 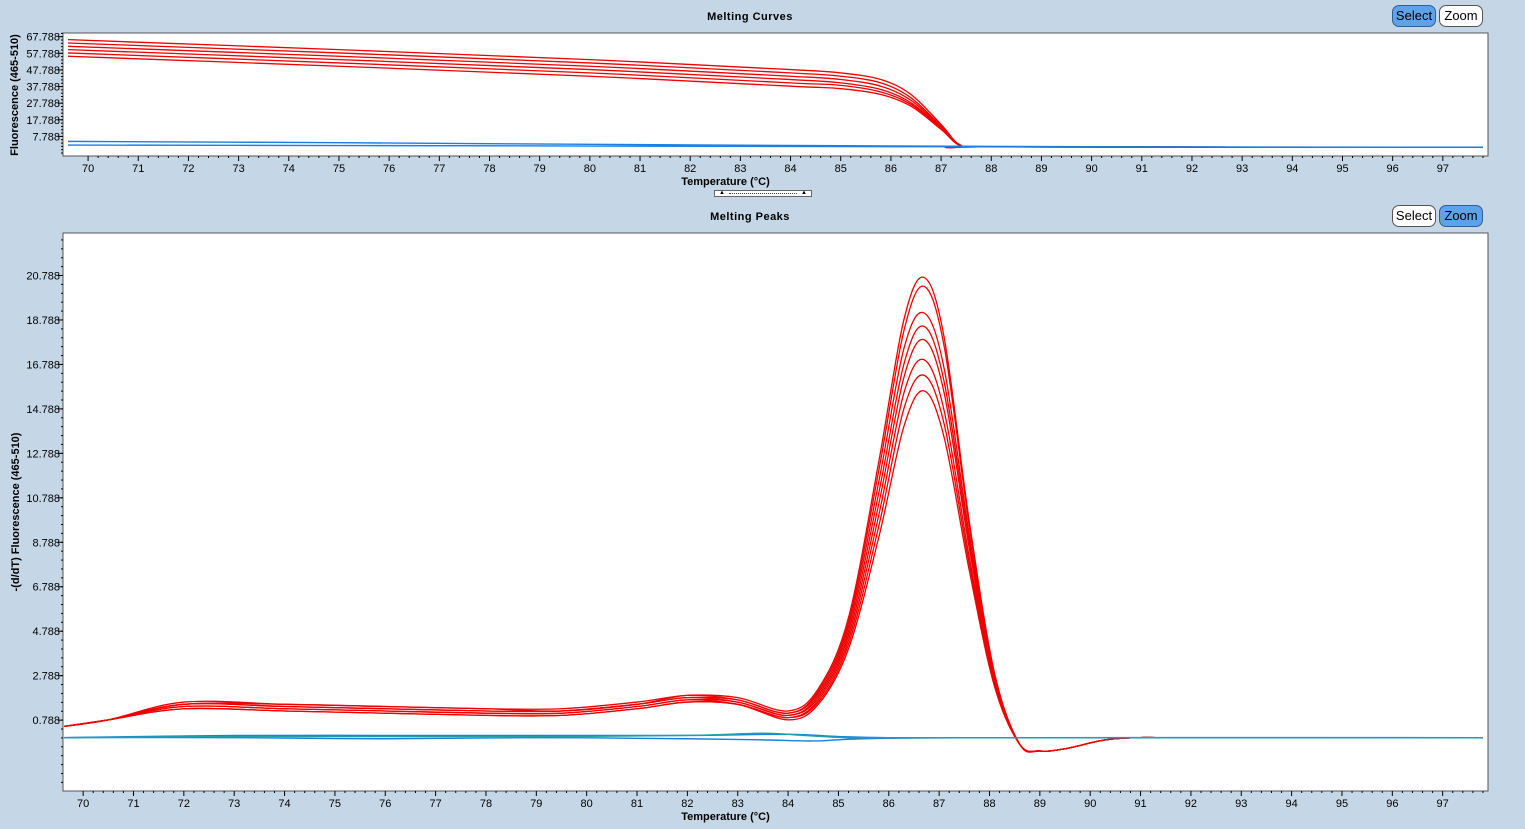 I want to click on y-tick-label: 14.788, so click(x=43, y=410).